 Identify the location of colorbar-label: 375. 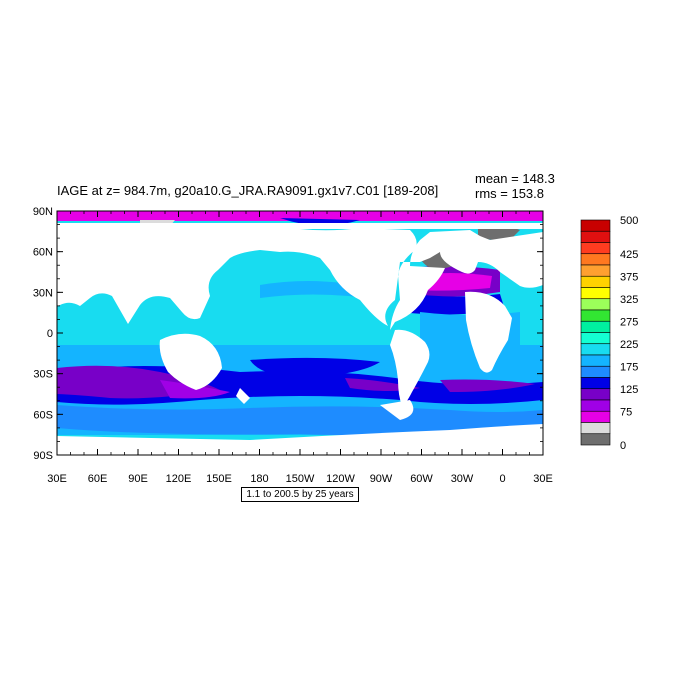
(629, 277).